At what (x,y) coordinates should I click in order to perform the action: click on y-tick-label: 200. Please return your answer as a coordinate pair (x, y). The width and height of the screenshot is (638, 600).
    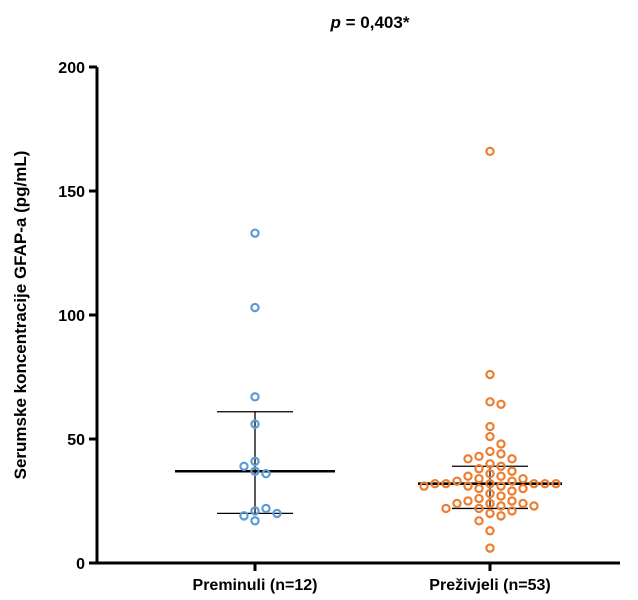
    Looking at the image, I should click on (71, 68).